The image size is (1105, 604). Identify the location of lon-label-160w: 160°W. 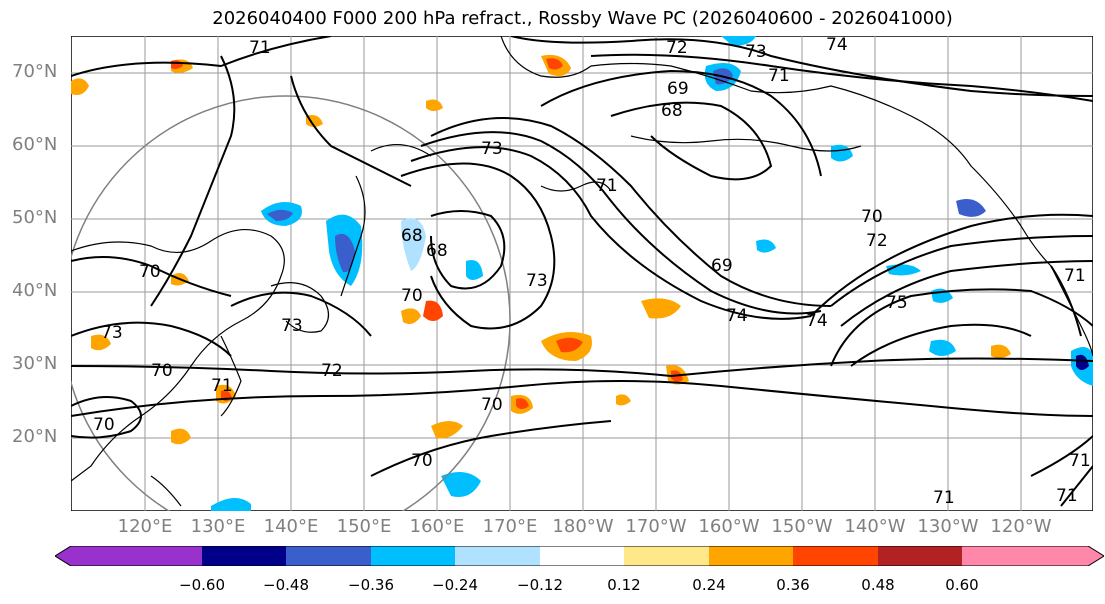
(729, 526).